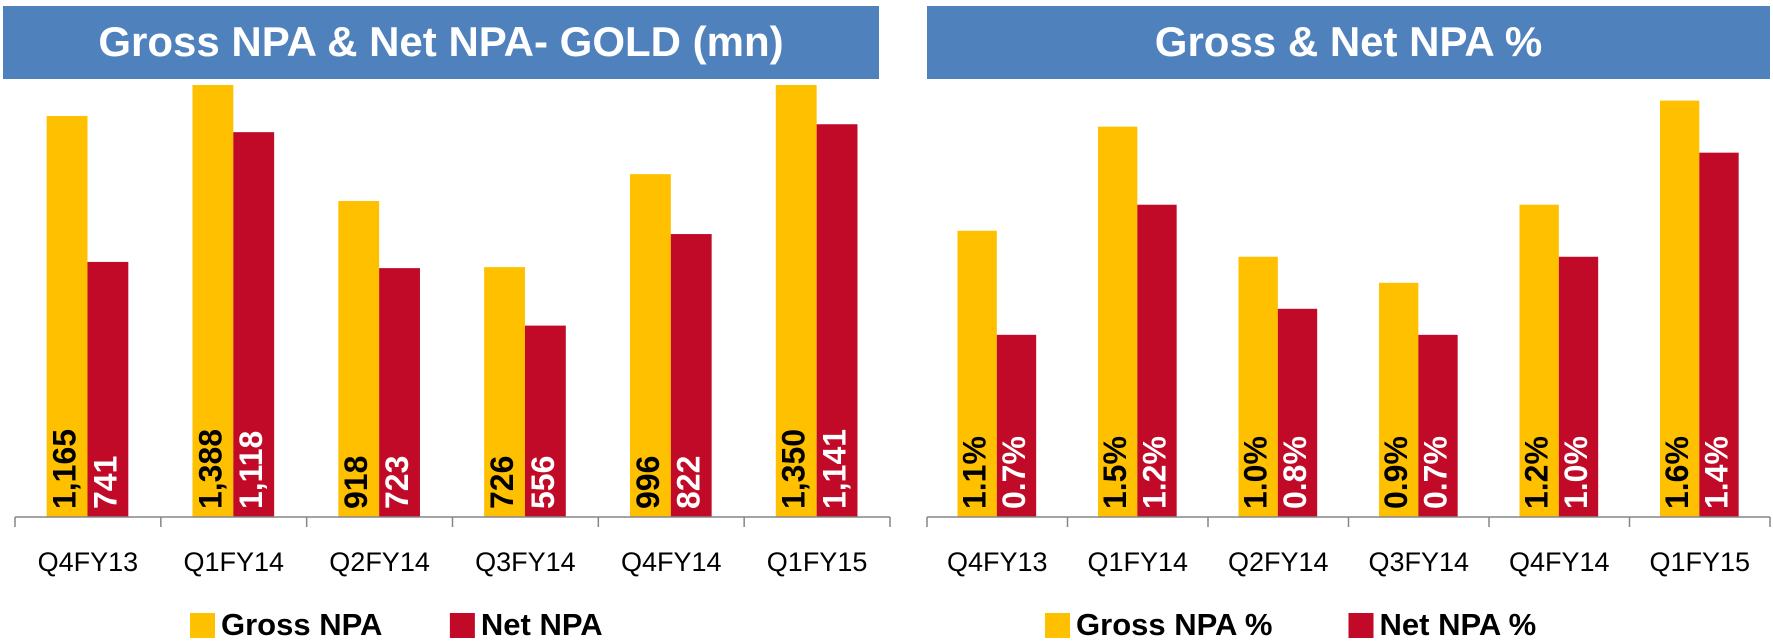 The width and height of the screenshot is (1773, 644). What do you see at coordinates (502, 482) in the screenshot?
I see `value-label: 726` at bounding box center [502, 482].